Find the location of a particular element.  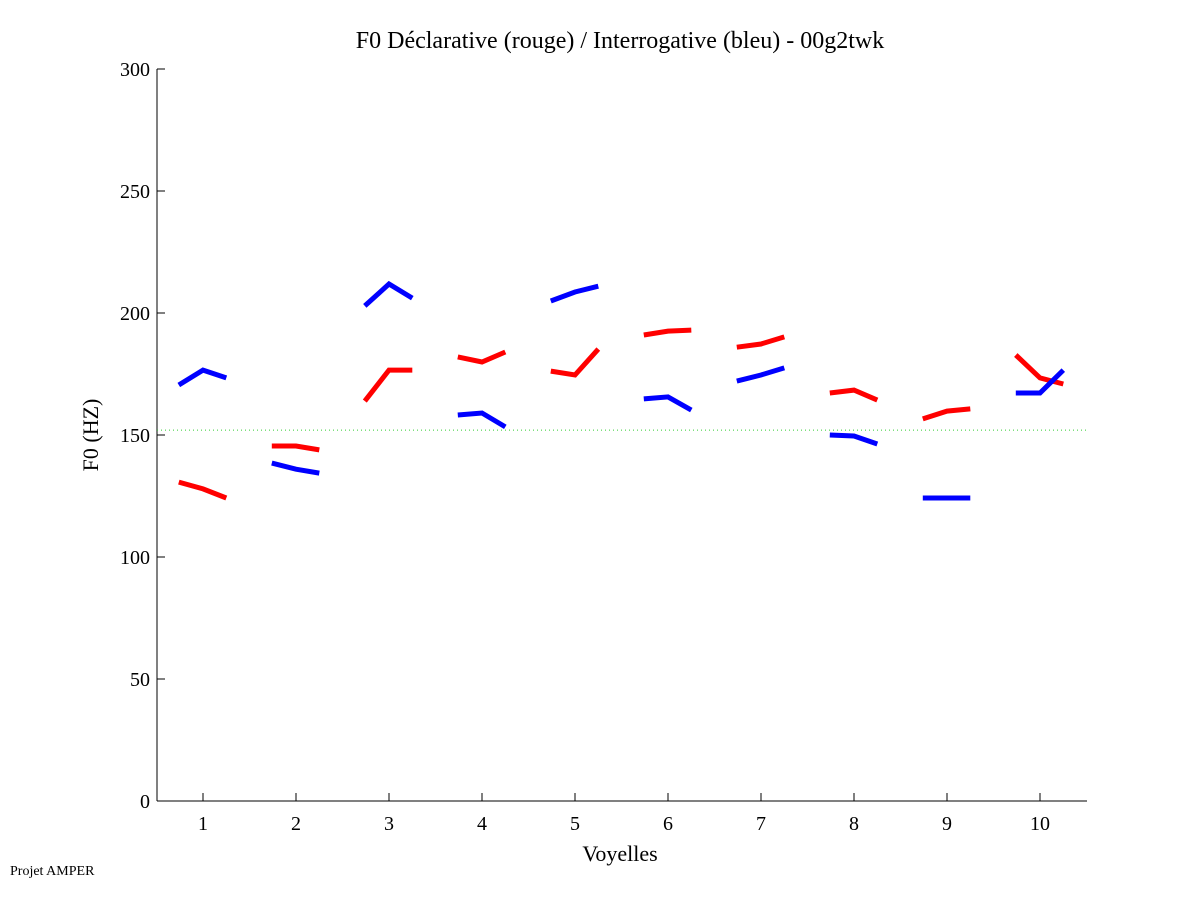

x-axis-label: Voyelles is located at coordinates (619, 853).